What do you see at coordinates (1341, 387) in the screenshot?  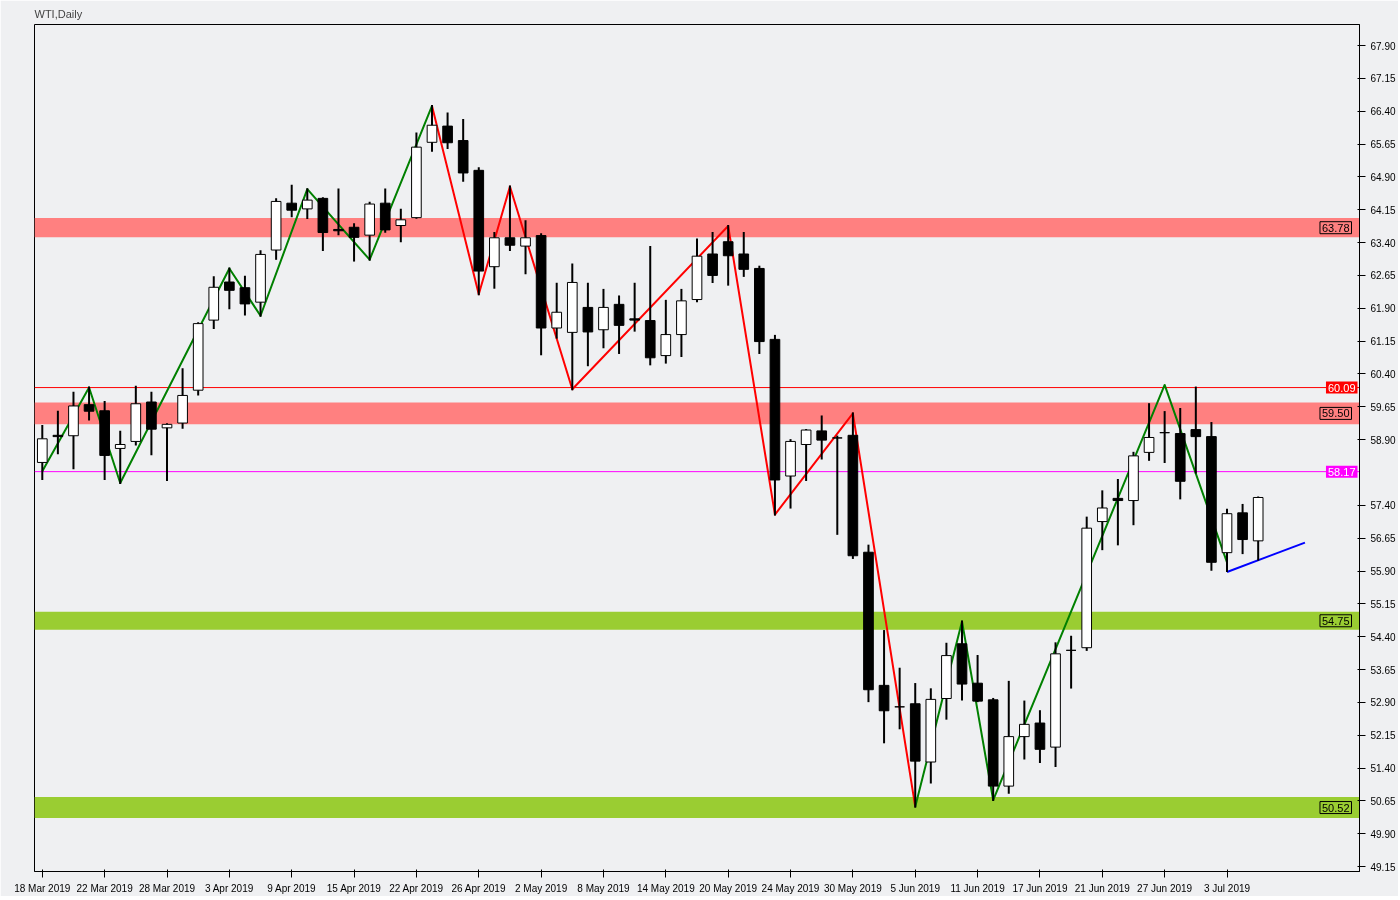 I see `ref-line-label: 60.09` at bounding box center [1341, 387].